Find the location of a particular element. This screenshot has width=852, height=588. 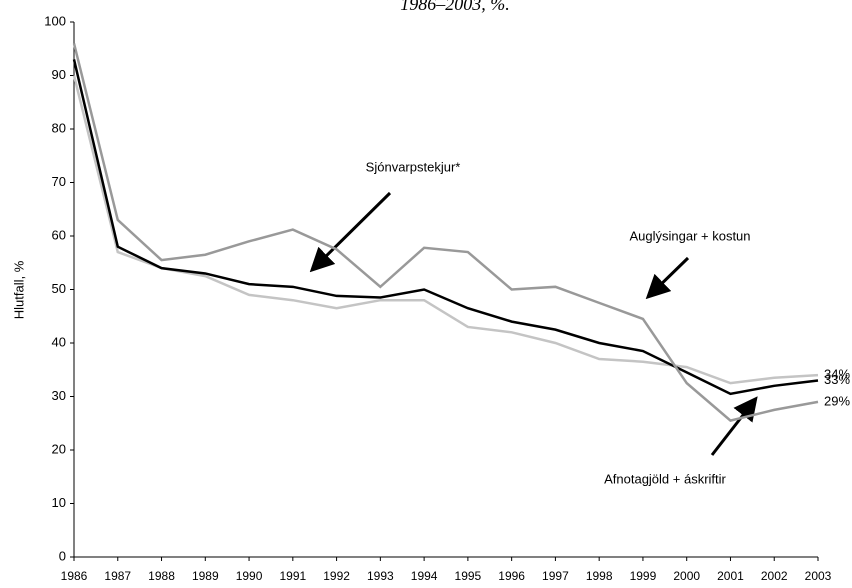

x-tick-label: 1995 is located at coordinates (468, 576).